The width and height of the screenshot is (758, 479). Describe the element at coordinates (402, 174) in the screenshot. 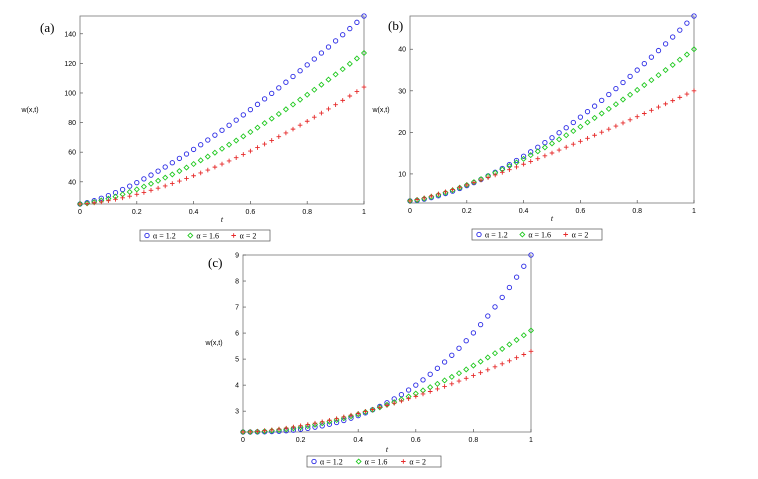

I see `y-tick-label: 10` at that location.